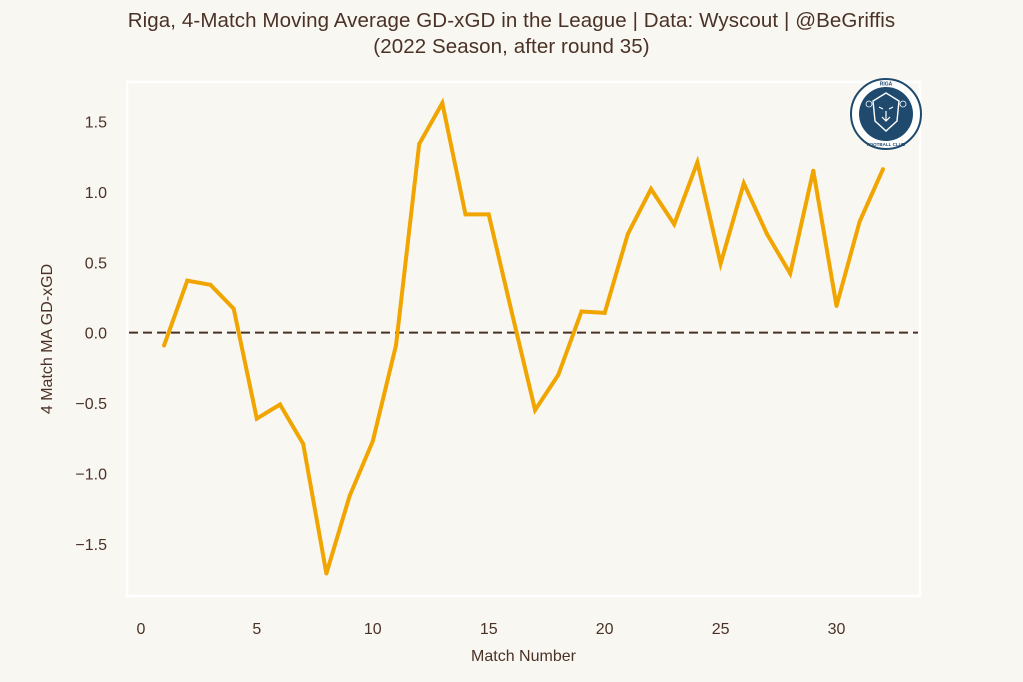  What do you see at coordinates (140, 629) in the screenshot?
I see `x-tick-label: 0` at bounding box center [140, 629].